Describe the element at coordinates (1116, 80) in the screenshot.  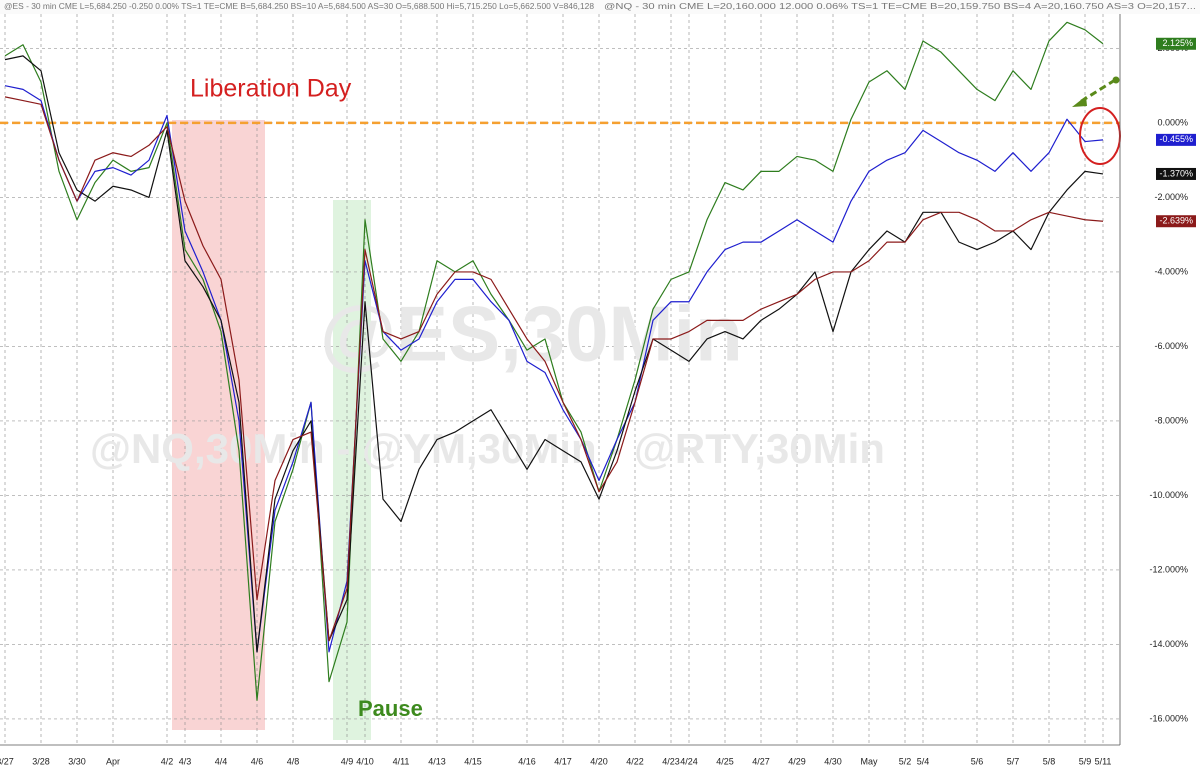
I see `arrow-tail` at that location.